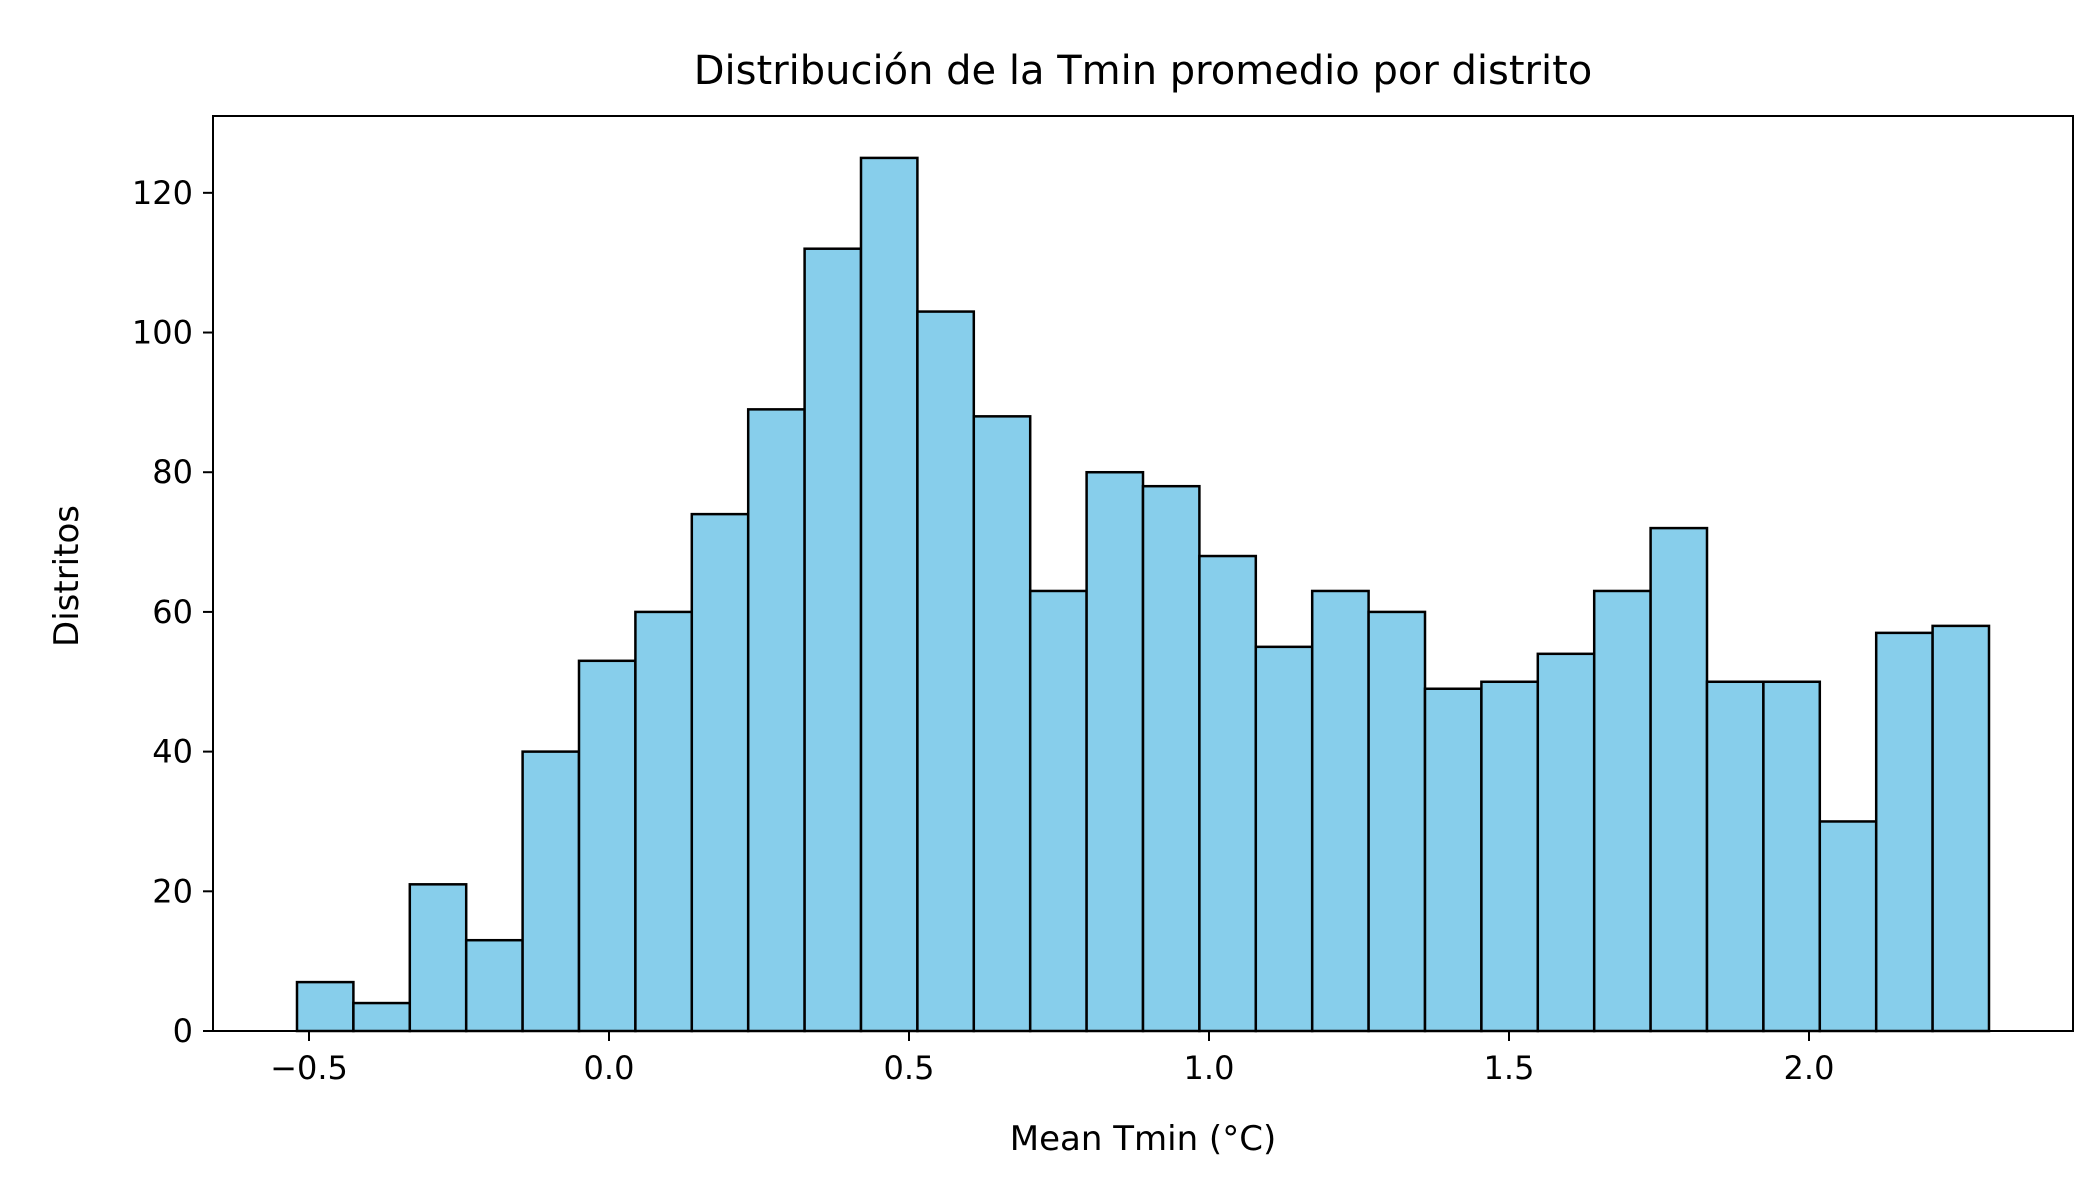 The width and height of the screenshot is (2100, 1204). Describe the element at coordinates (1143, 1139) in the screenshot. I see `x-axis-label: Mean Tmin (°C)` at that location.